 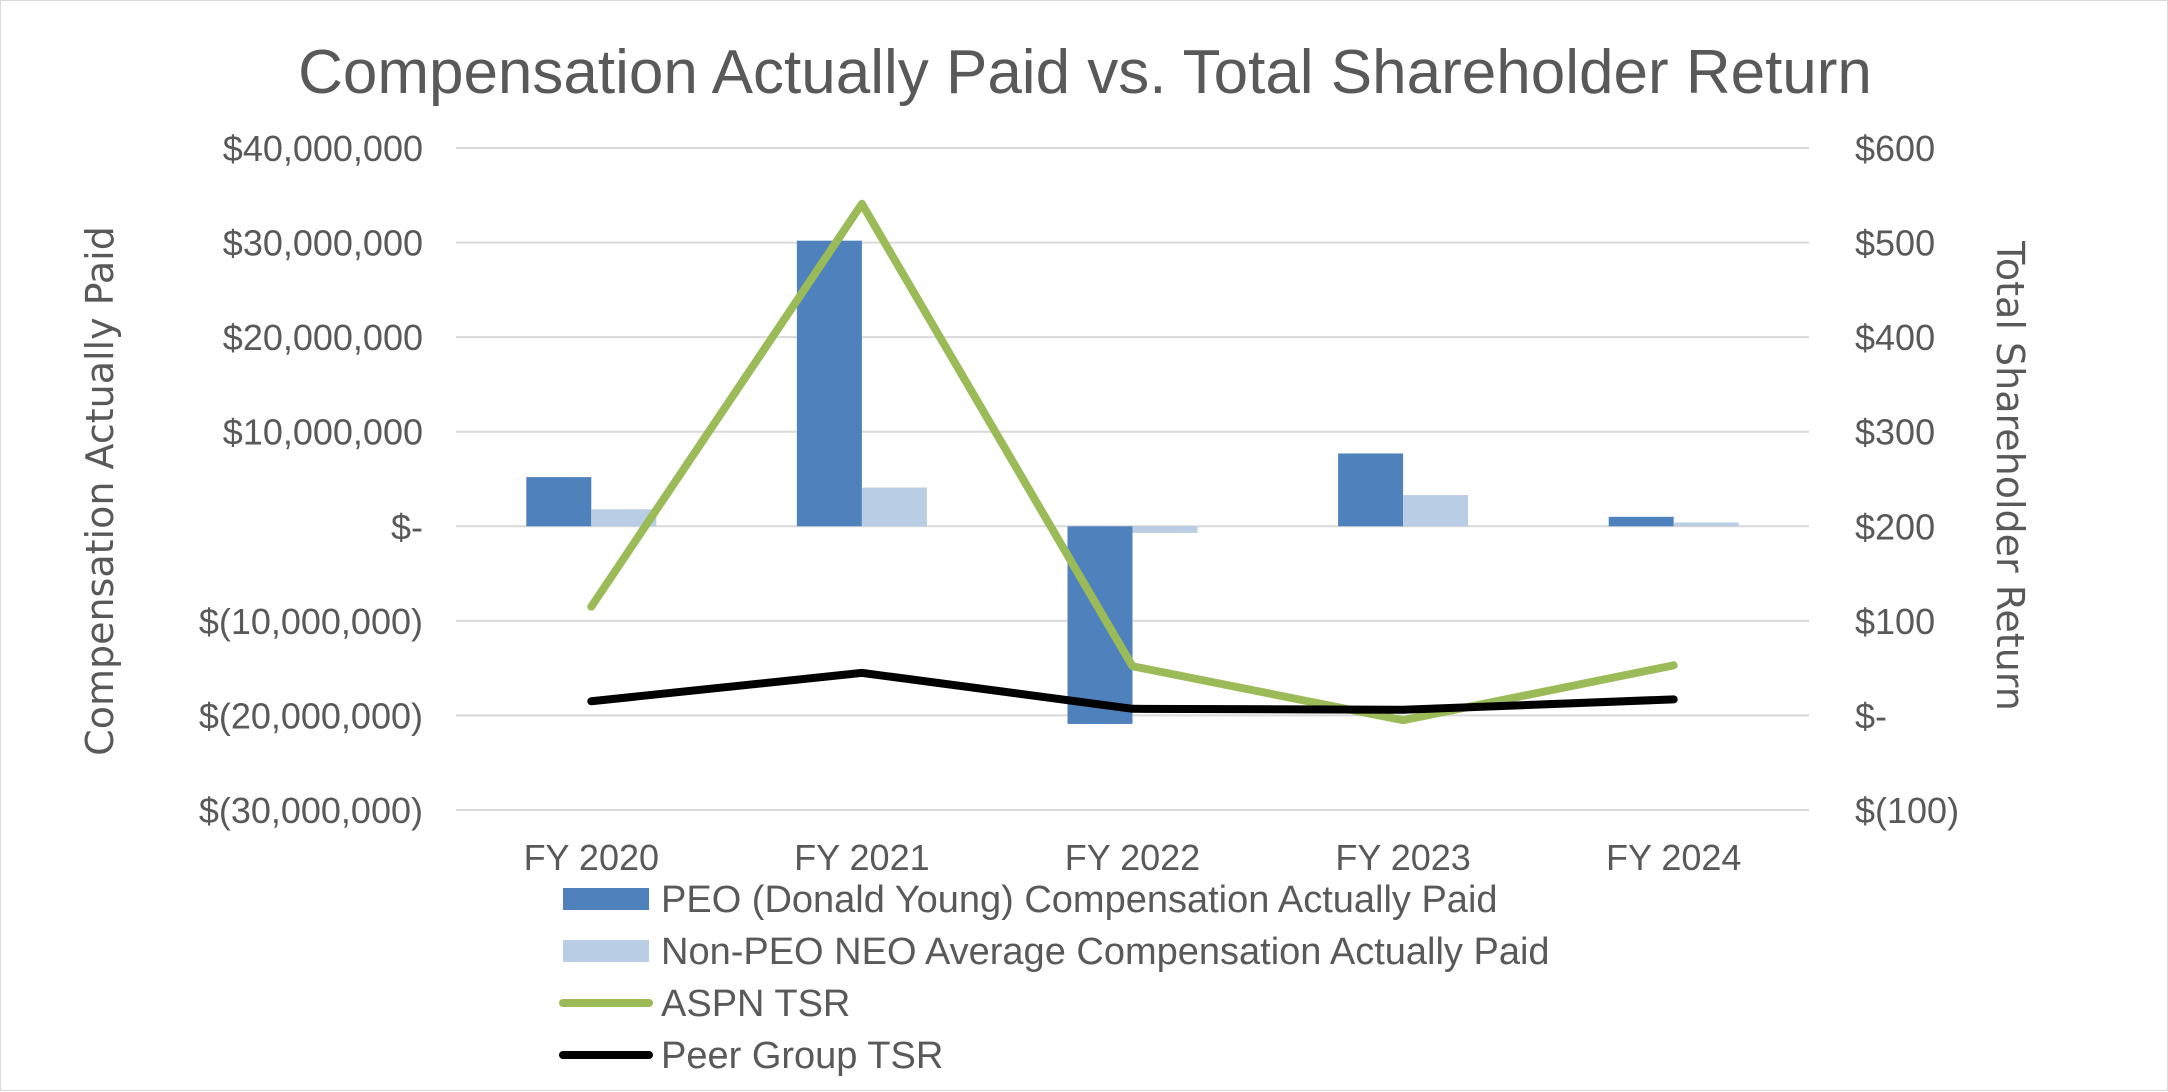 What do you see at coordinates (1895, 621) in the screenshot?
I see `y-tick-label-right: $100` at bounding box center [1895, 621].